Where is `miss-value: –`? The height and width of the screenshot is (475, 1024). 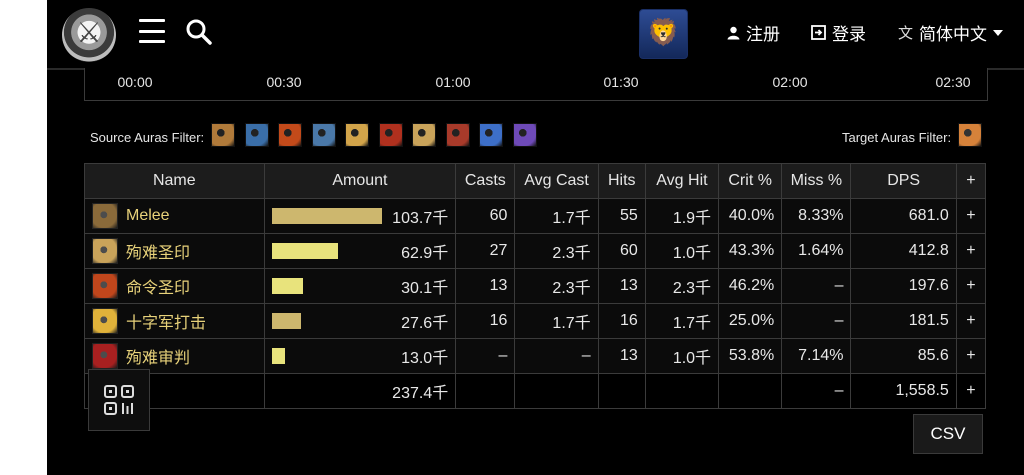 miss-value: – is located at coordinates (816, 321).